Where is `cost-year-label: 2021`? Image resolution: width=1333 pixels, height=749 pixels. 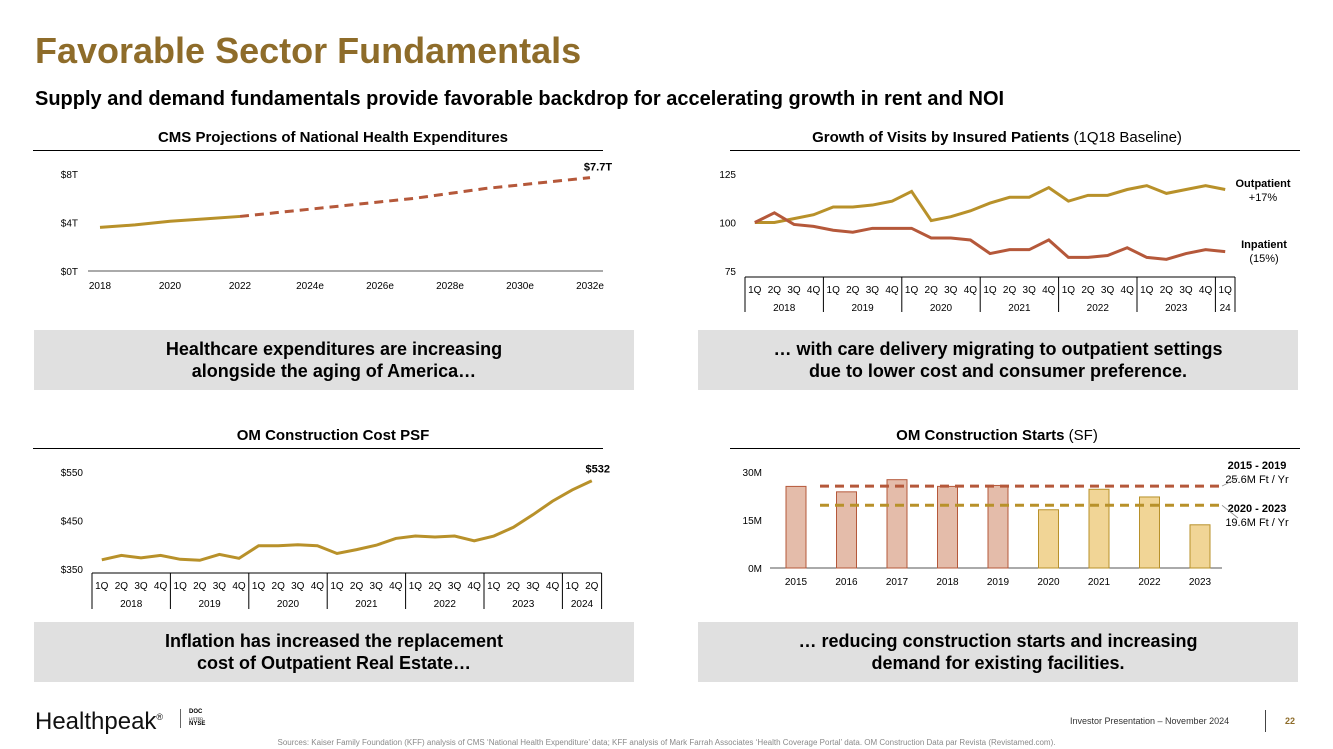 cost-year-label: 2021 is located at coordinates (366, 604).